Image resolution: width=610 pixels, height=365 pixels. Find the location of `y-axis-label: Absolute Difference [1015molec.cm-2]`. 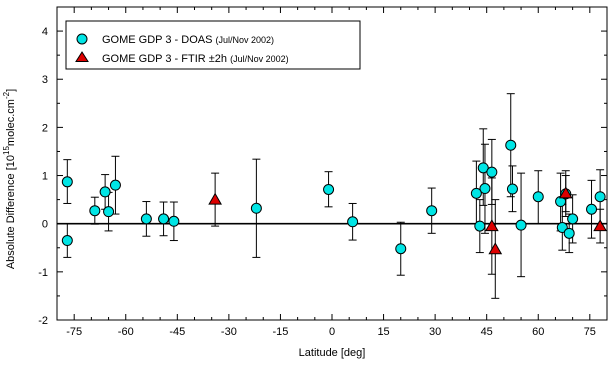

y-axis-label: Absolute Difference [1015molec.cm-2] is located at coordinates (9, 179).